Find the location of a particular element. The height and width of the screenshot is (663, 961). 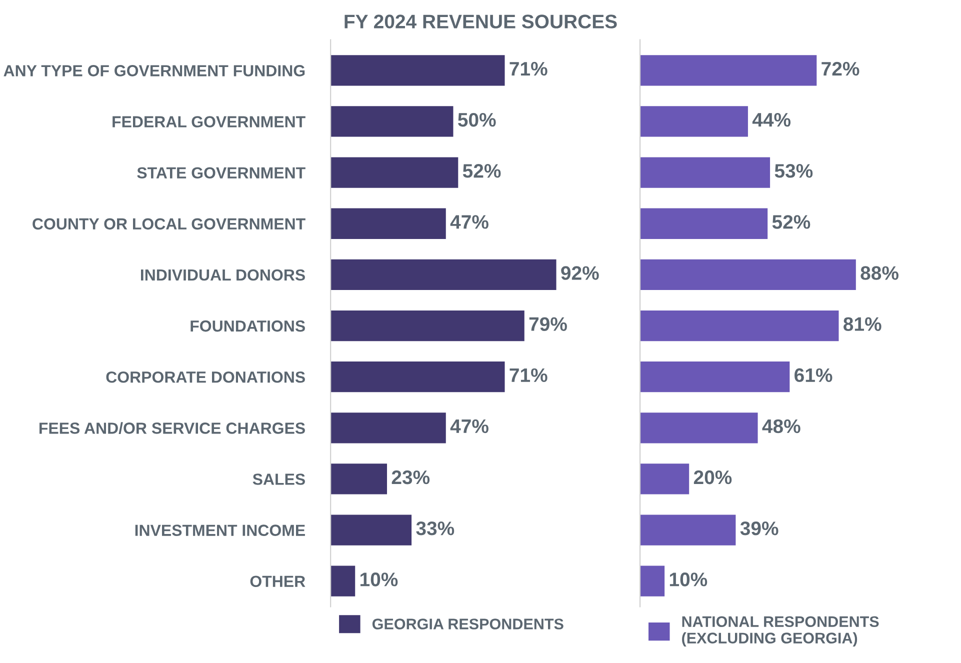

y-tick-label: FOUNDATIONS is located at coordinates (247, 326).